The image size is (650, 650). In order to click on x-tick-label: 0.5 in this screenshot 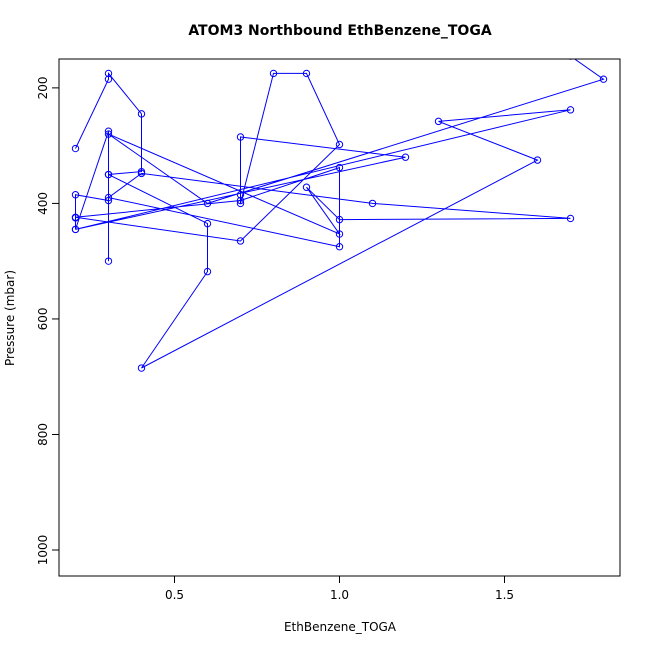, I will do `click(174, 595)`.